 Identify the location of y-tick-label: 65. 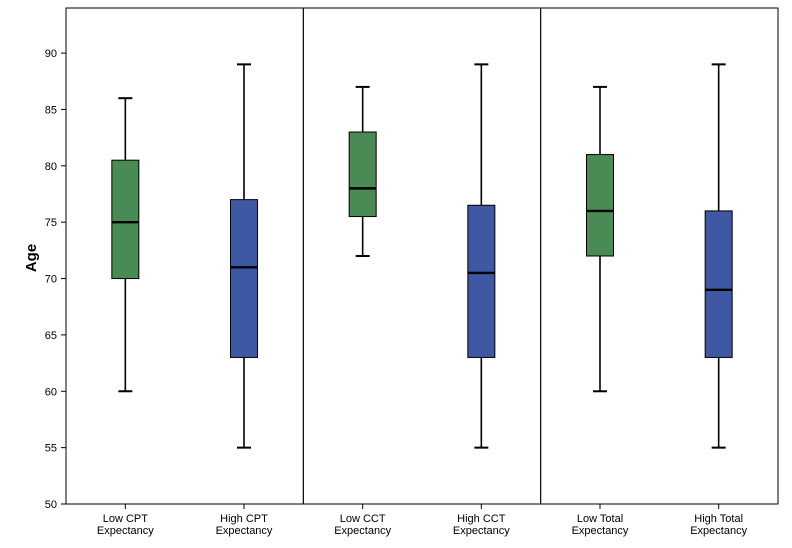
(51, 336).